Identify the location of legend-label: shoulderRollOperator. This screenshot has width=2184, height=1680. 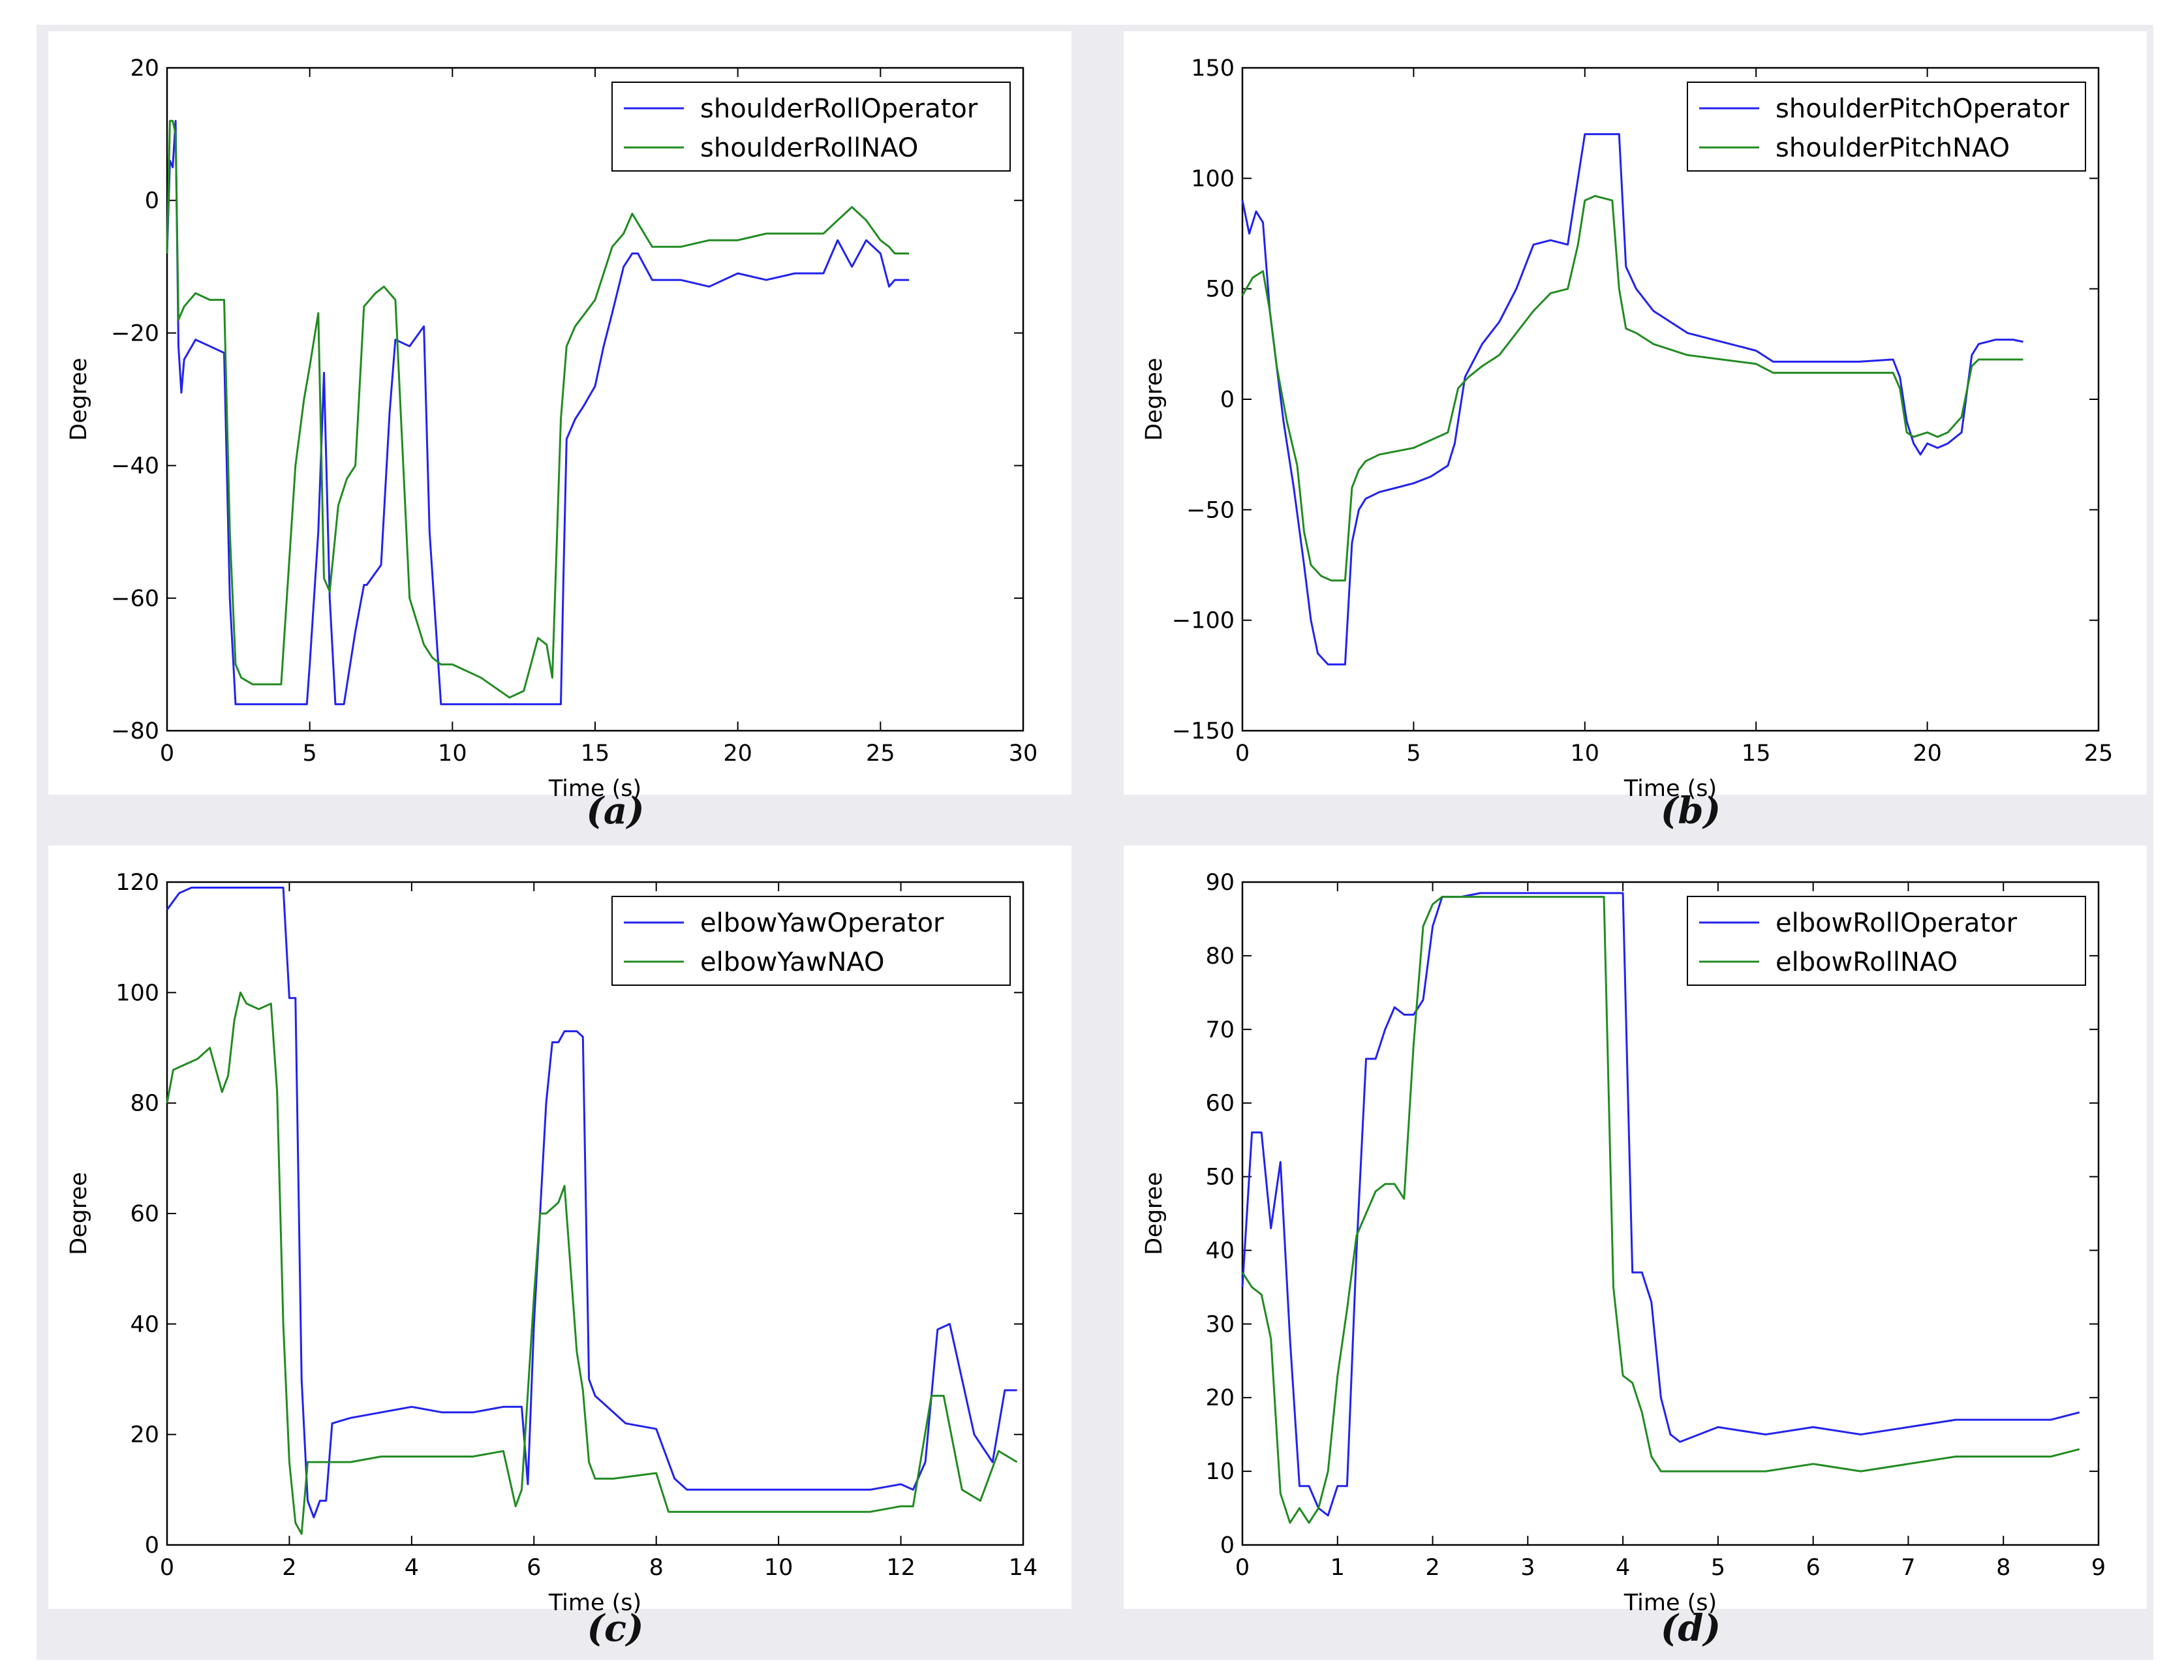
(839, 109).